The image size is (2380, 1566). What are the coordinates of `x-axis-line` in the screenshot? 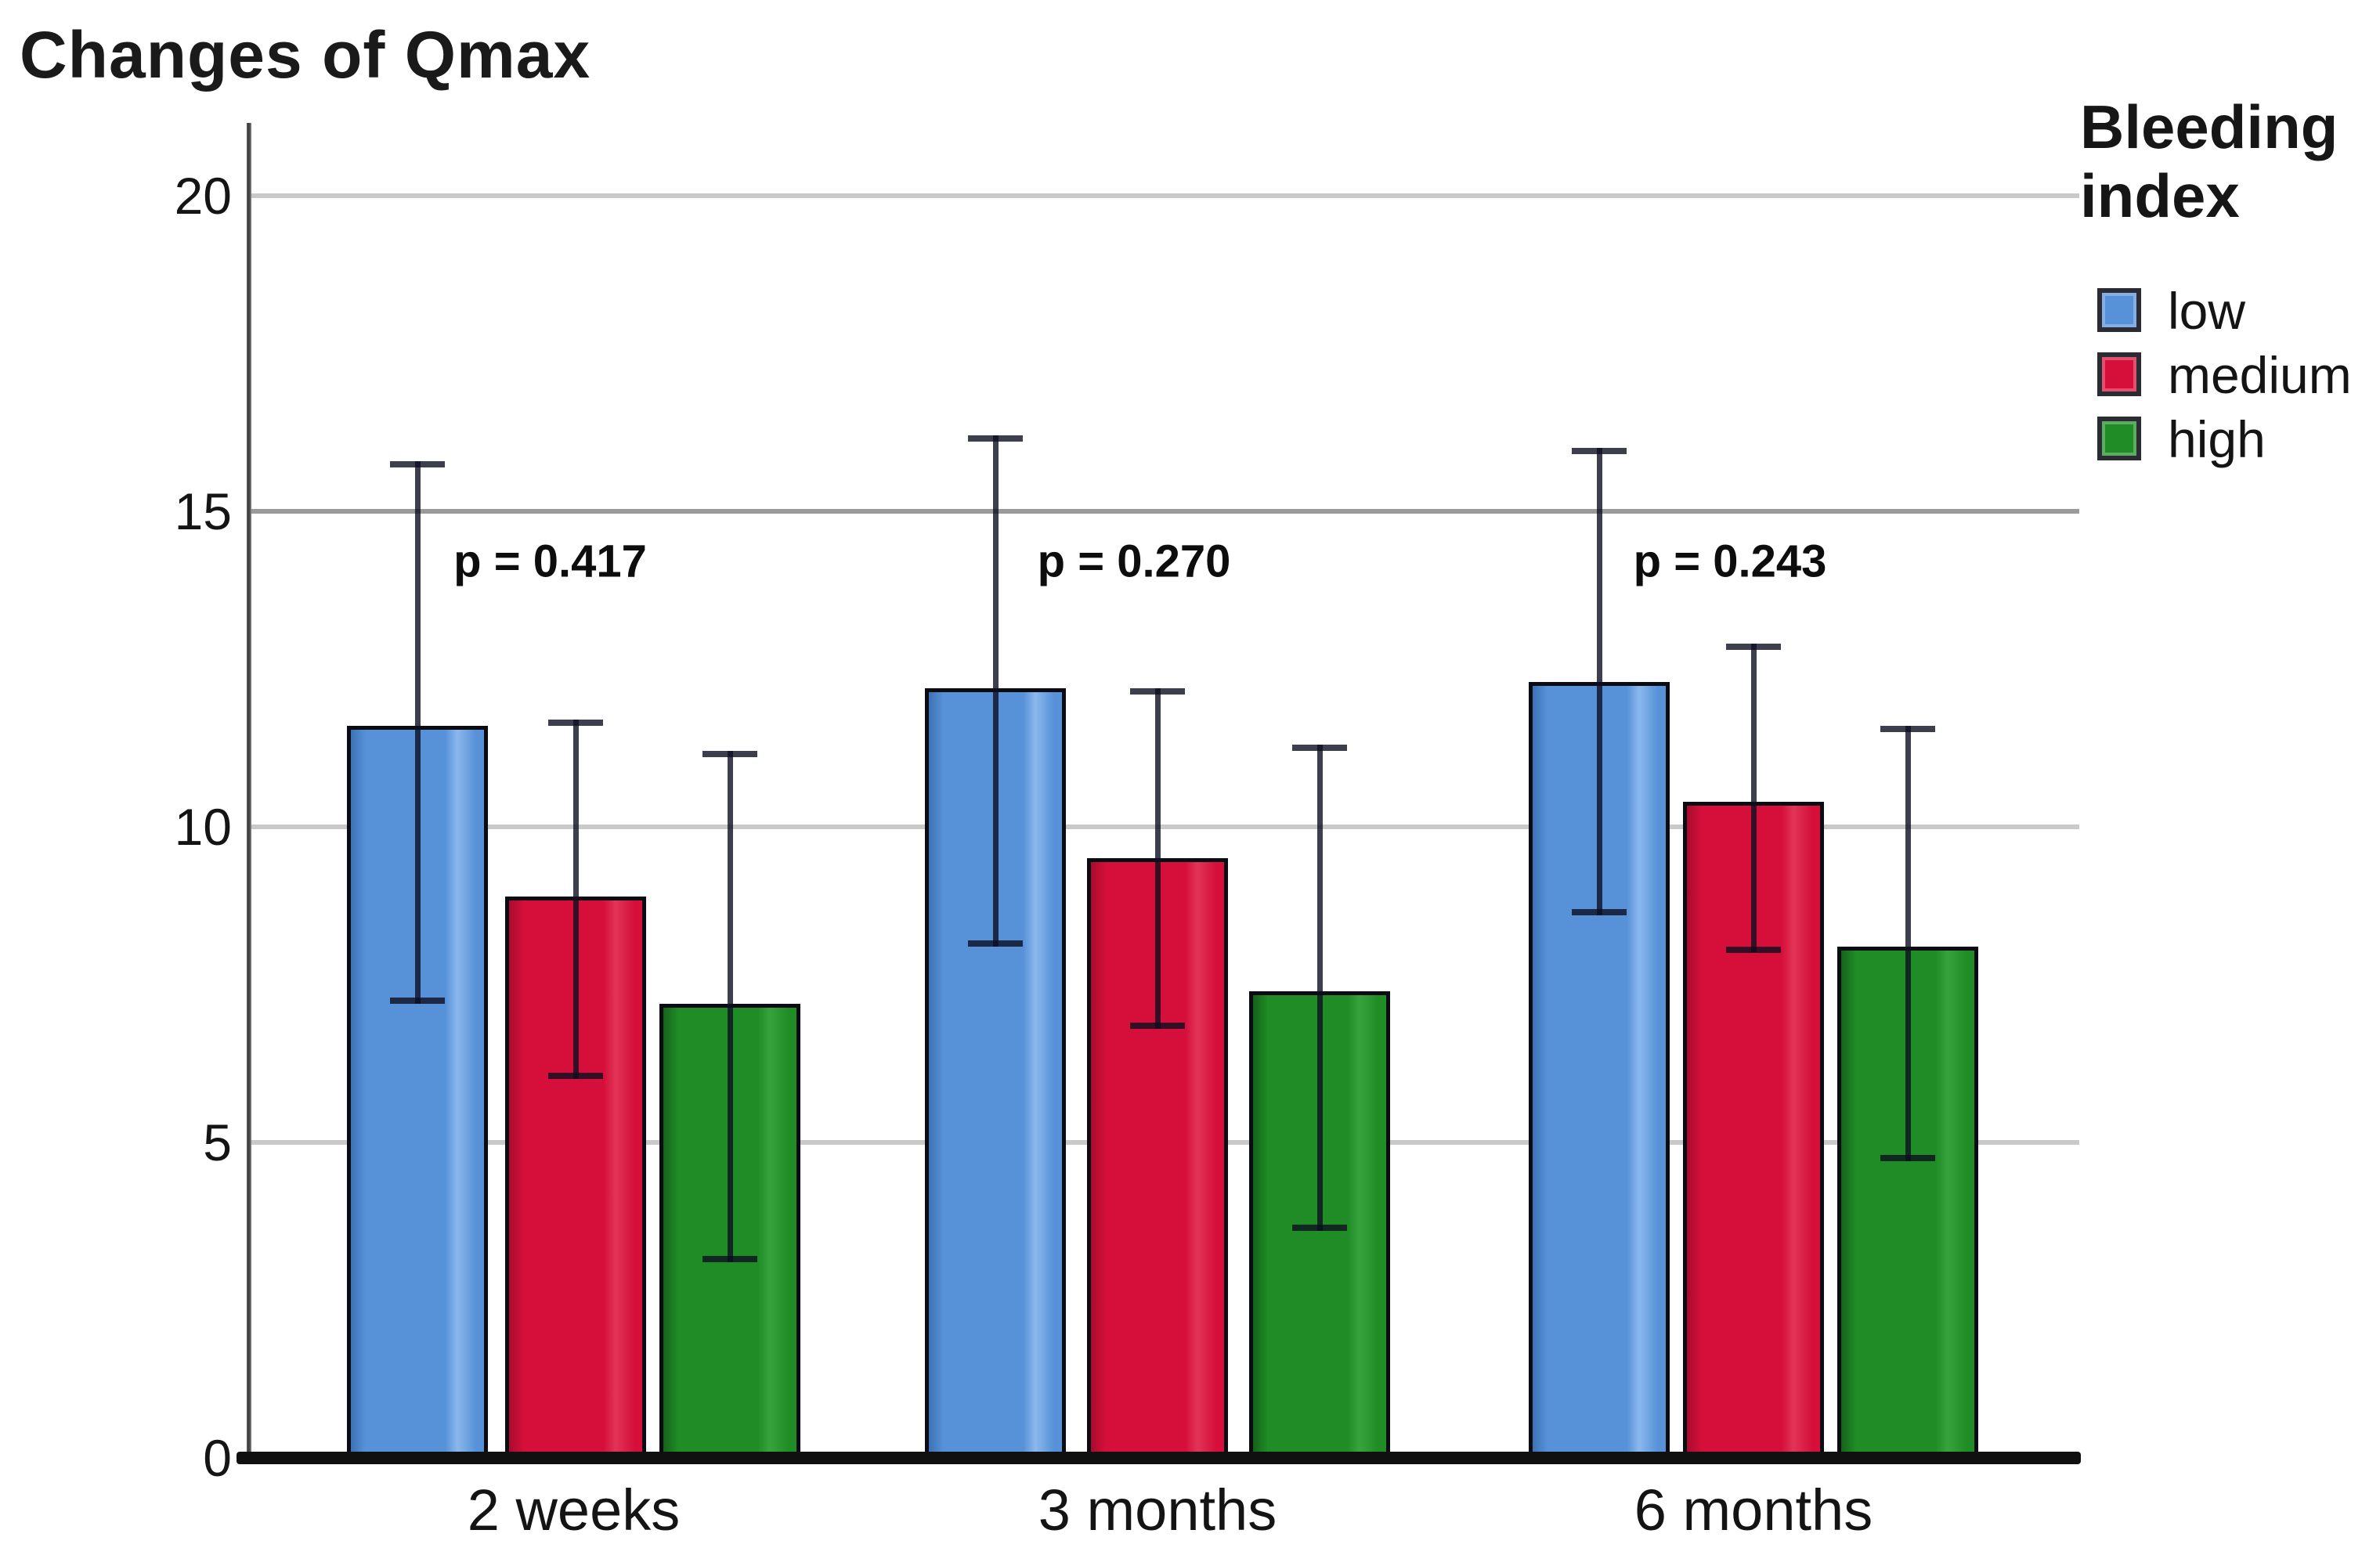 It's located at (1159, 1458).